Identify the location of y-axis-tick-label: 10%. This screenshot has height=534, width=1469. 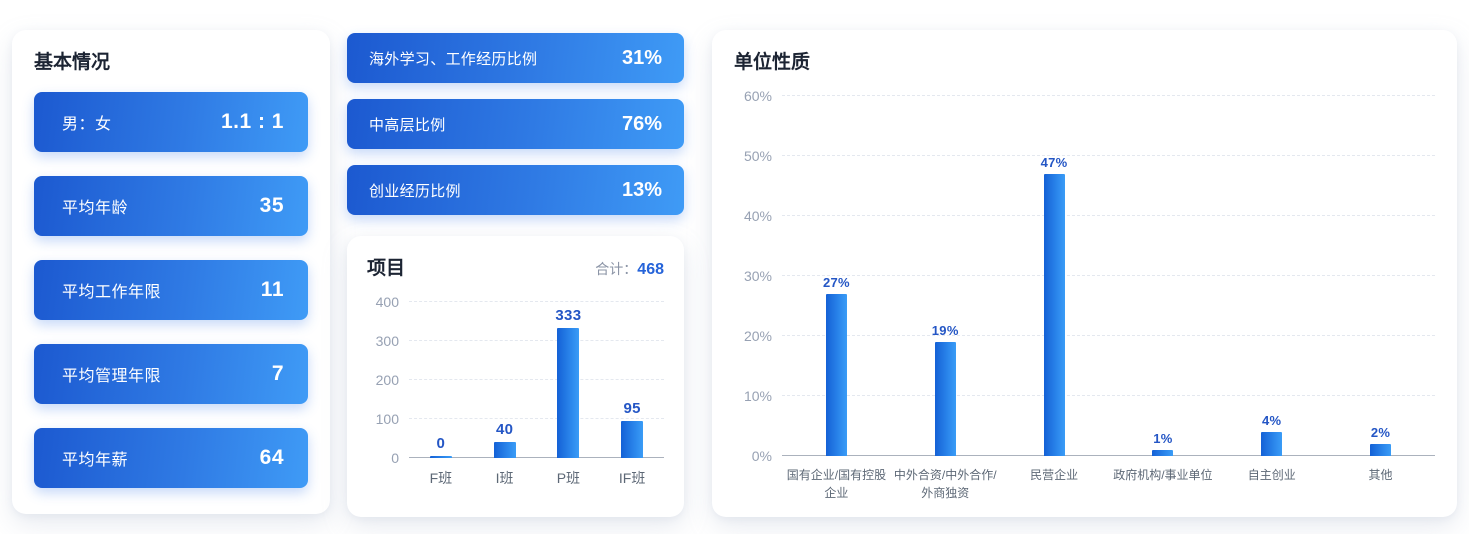
(757, 396).